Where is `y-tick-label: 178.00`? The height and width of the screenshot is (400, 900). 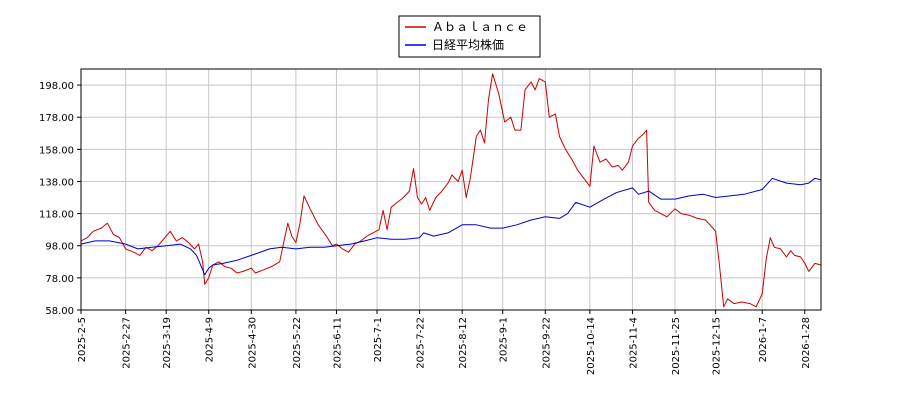 y-tick-label: 178.00 is located at coordinates (56, 118).